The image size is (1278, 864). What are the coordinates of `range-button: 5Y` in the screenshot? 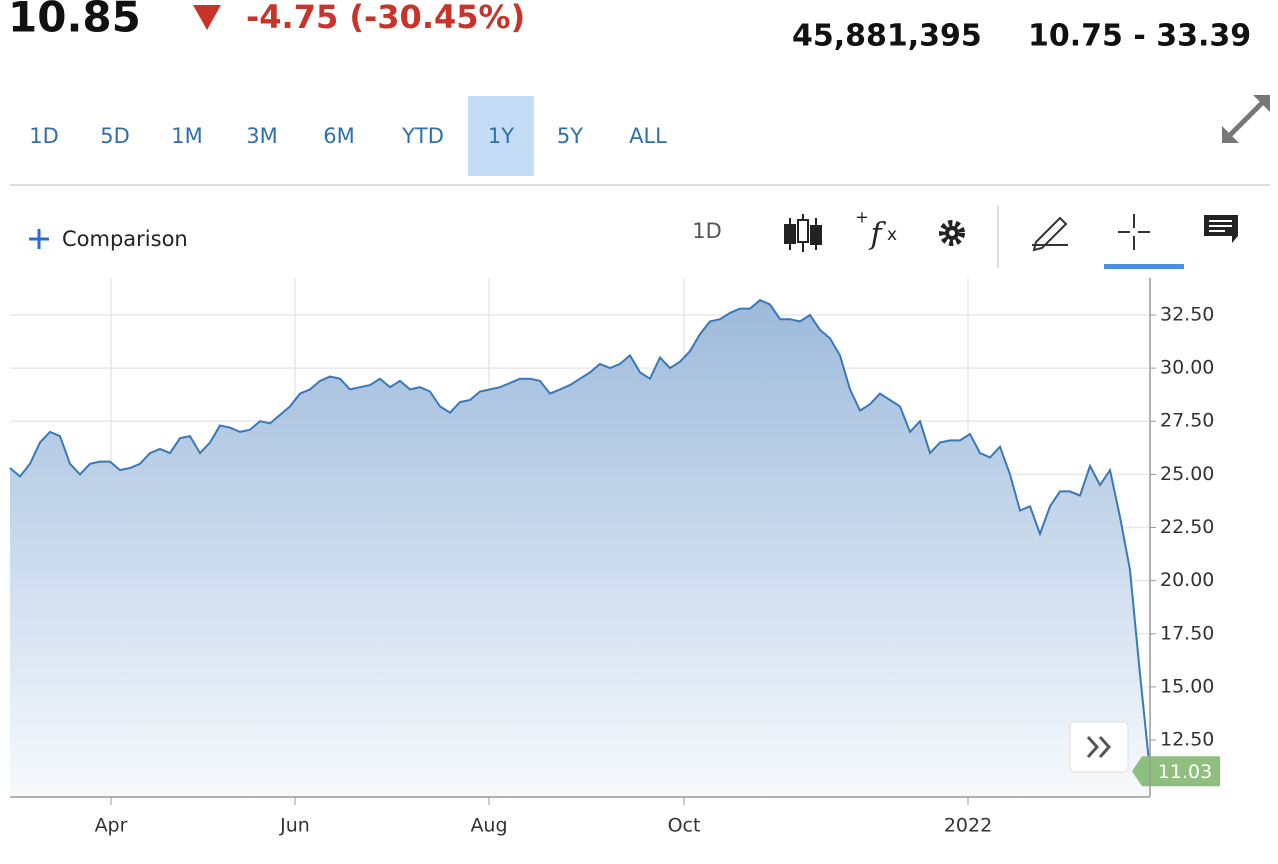 It's located at (570, 136).